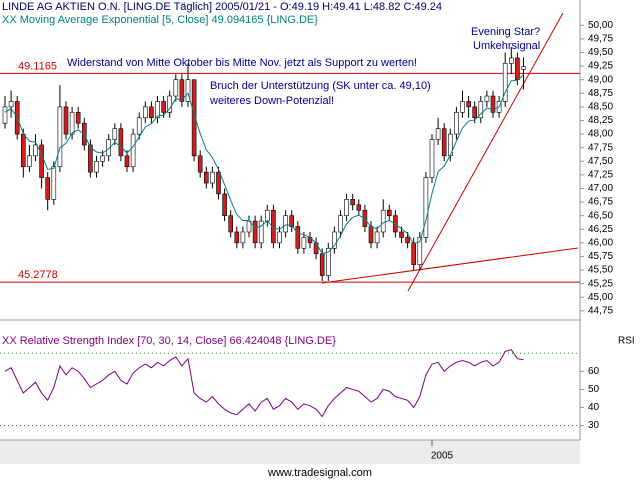  I want to click on y-tick-label: 47,00, so click(600, 188).